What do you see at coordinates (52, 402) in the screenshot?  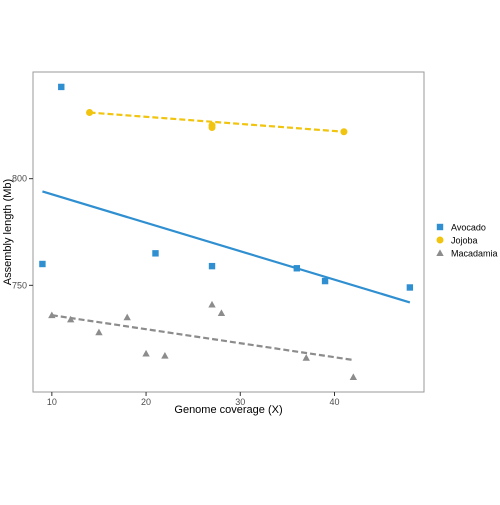 I see `x-tick-label: 10` at bounding box center [52, 402].